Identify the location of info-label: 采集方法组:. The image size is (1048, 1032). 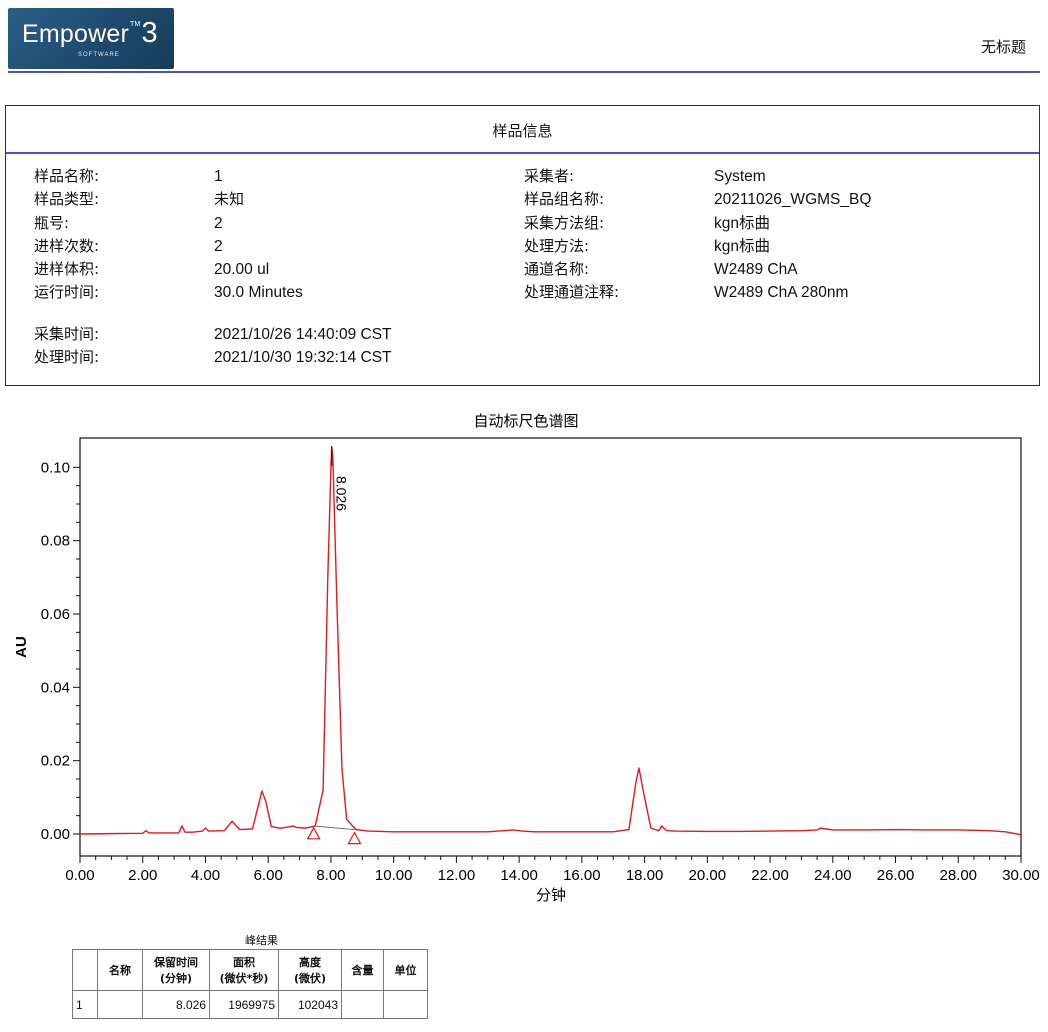
(564, 222).